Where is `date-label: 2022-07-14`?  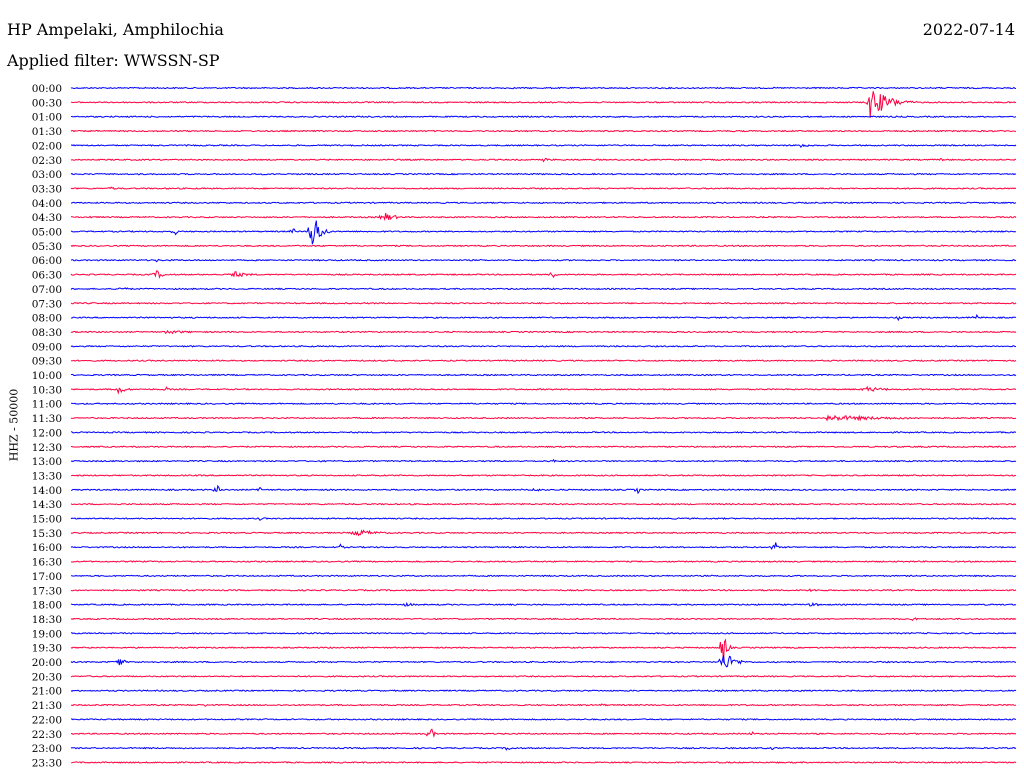 date-label: 2022-07-14 is located at coordinates (968, 29).